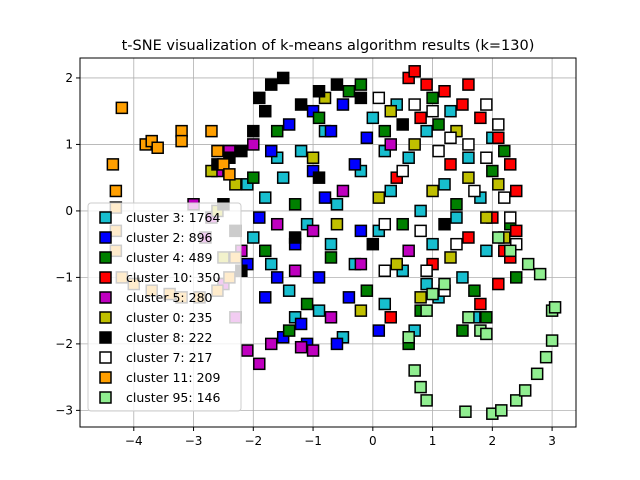  Describe the element at coordinates (64, 277) in the screenshot. I see `y-tick-label: −1` at that location.